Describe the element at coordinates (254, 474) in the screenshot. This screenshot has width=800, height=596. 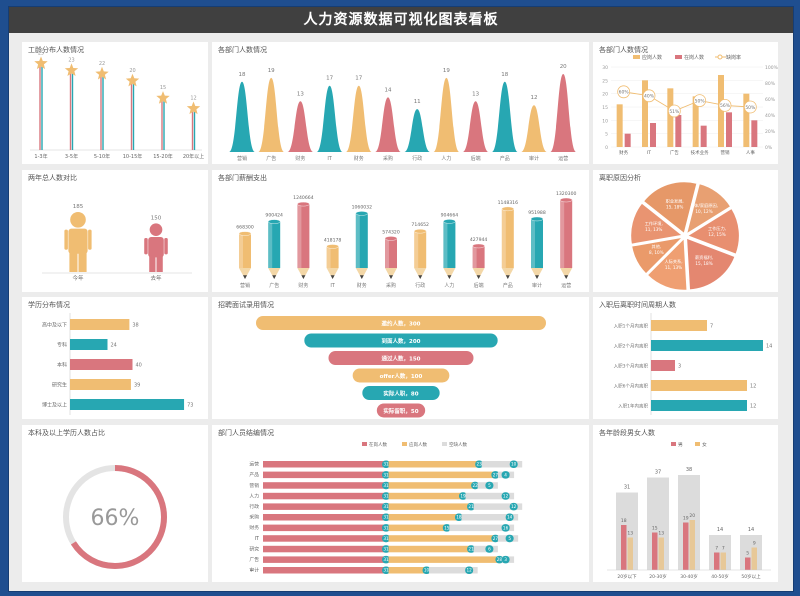
I see `tick-label: 产品` at that location.